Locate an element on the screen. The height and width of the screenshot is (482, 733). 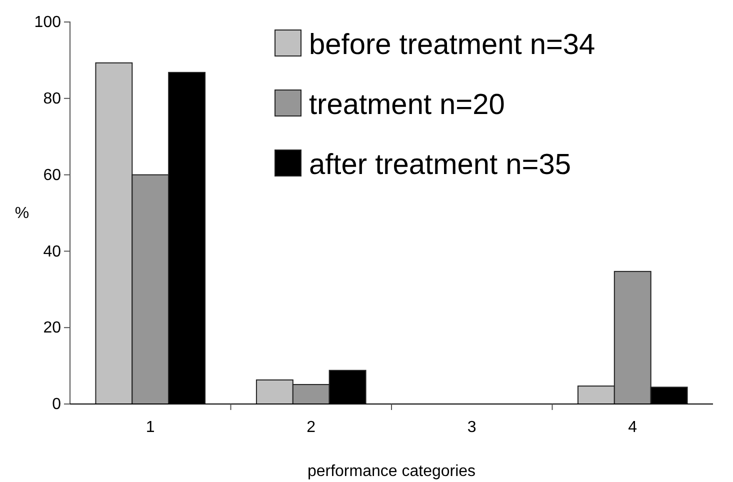
x-tick-label: 2 is located at coordinates (311, 427).